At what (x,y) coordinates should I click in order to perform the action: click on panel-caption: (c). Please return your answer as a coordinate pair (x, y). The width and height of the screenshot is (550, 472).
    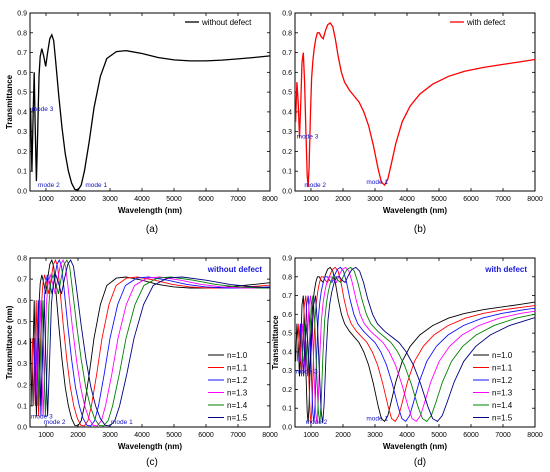
    Looking at the image, I should click on (152, 462).